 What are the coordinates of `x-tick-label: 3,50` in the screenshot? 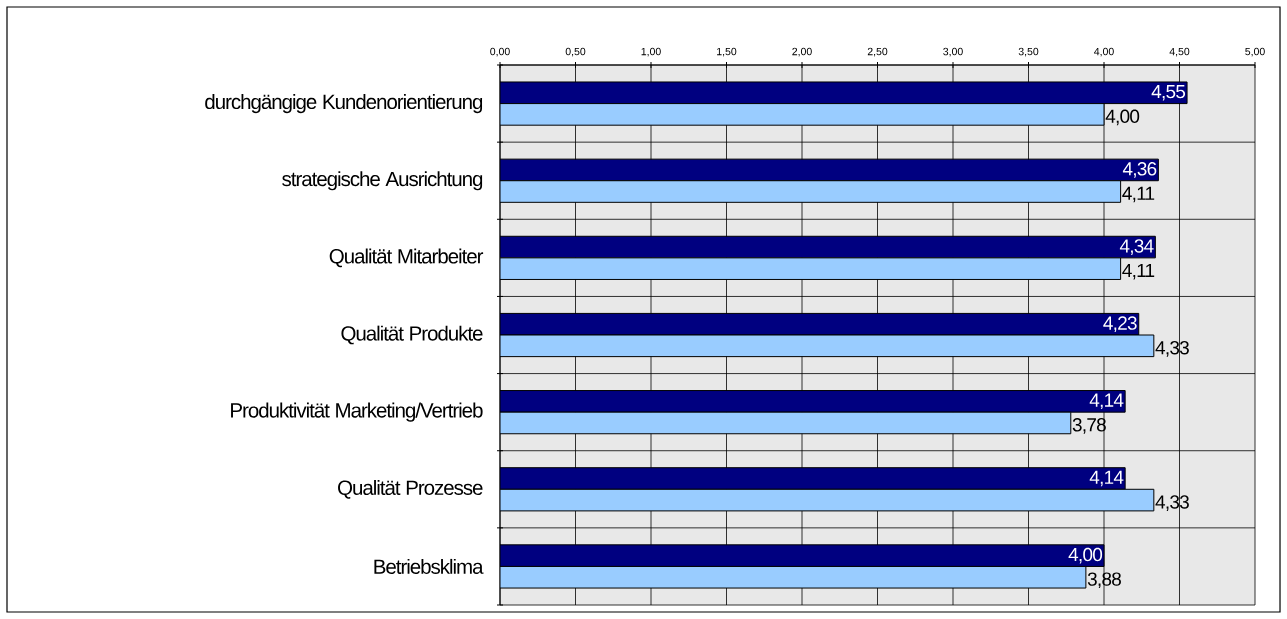 It's located at (1028, 52).